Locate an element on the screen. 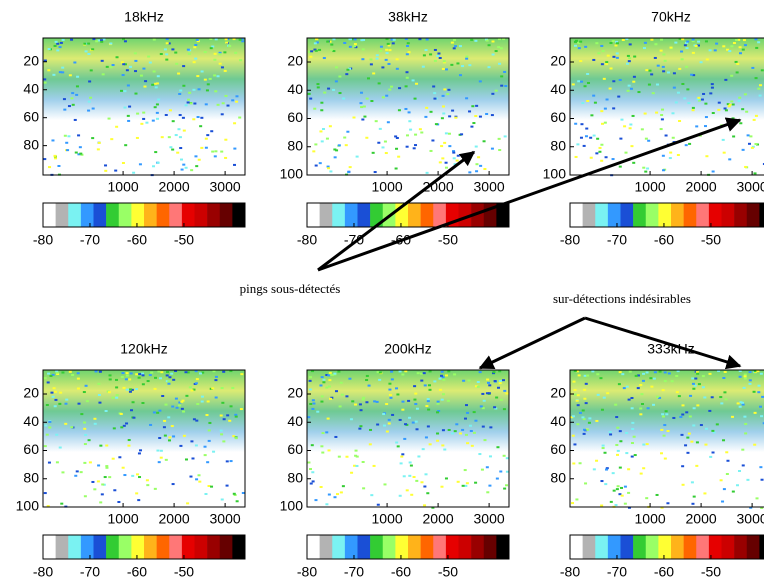 This screenshot has width=764, height=584. axes-frame is located at coordinates (408, 106).